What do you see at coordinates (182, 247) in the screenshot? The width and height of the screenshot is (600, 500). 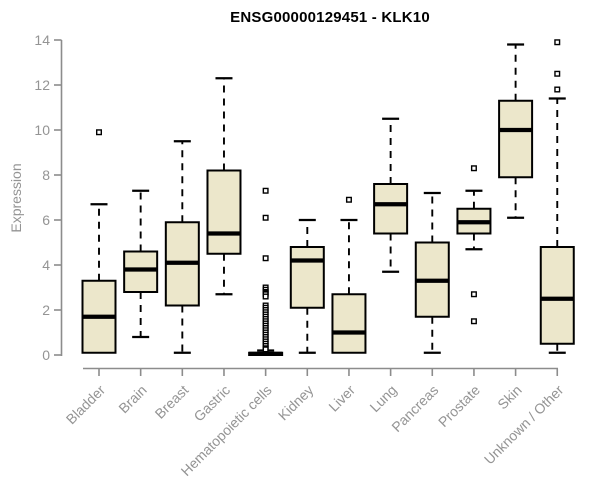 I see `box-breast` at bounding box center [182, 247].